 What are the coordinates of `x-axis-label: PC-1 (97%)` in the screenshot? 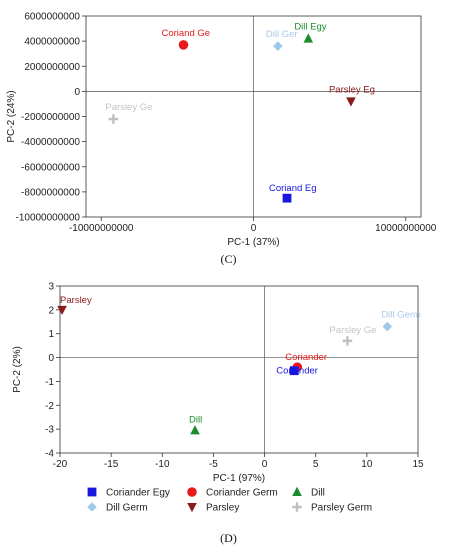 It's located at (239, 478).